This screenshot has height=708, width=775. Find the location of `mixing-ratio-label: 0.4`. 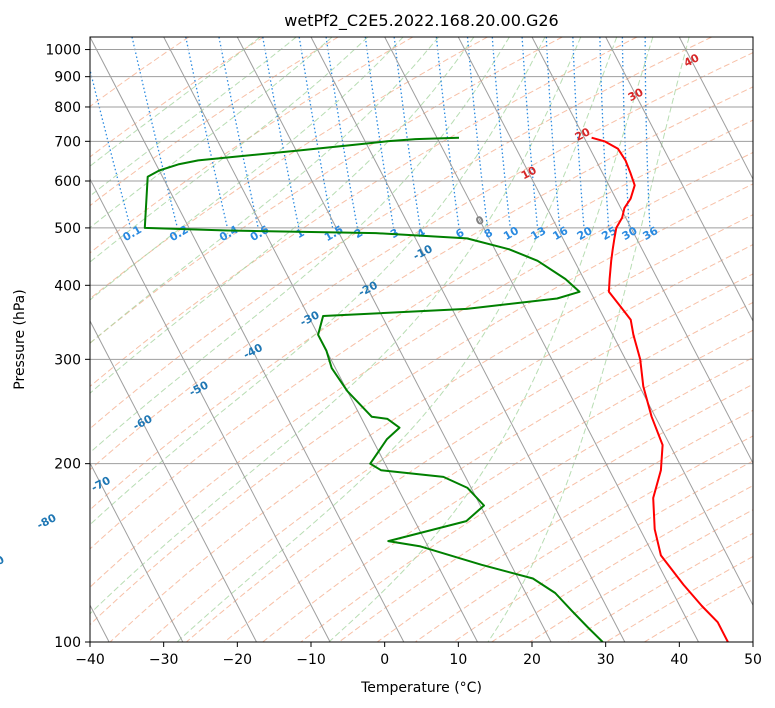

mixing-ratio-label: 0.4 is located at coordinates (229, 233).